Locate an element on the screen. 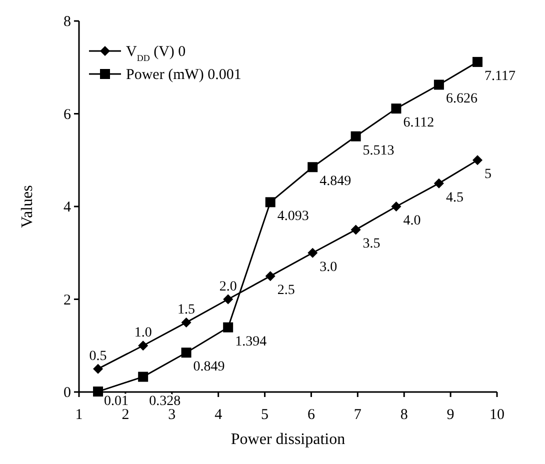 This screenshot has width=545, height=464. x-tick-label: 9 is located at coordinates (450, 415).